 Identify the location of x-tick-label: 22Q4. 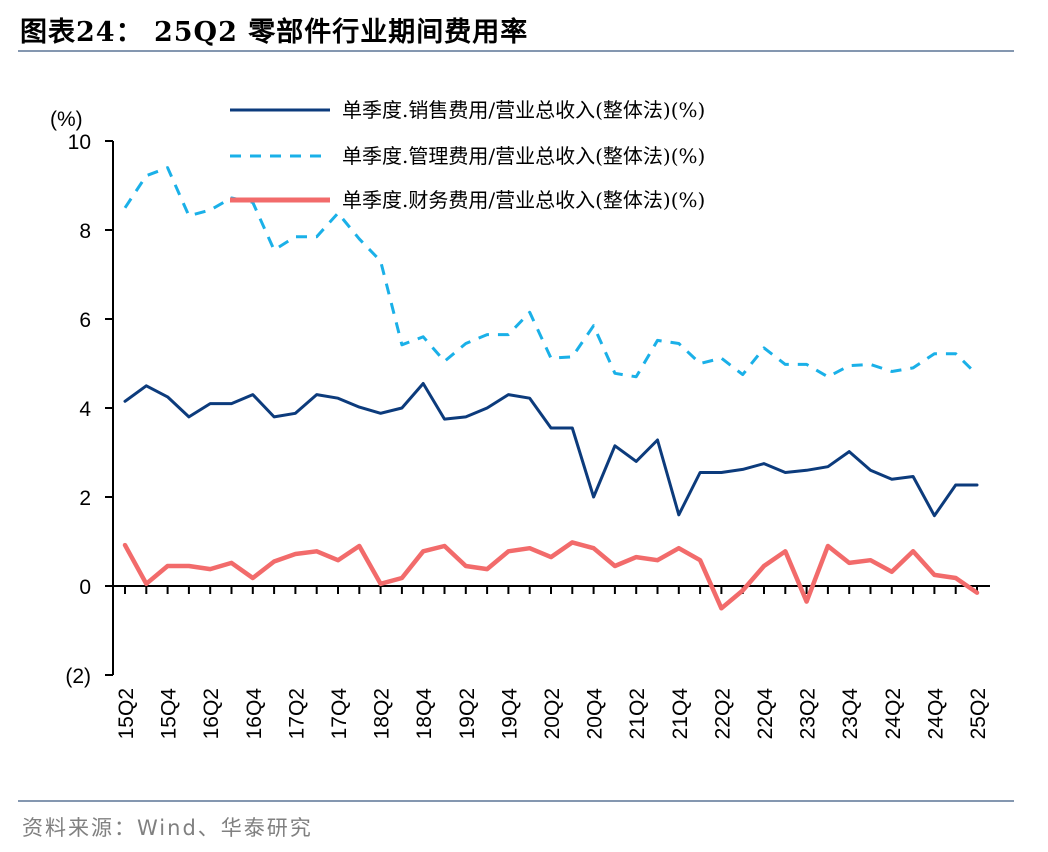
(765, 714).